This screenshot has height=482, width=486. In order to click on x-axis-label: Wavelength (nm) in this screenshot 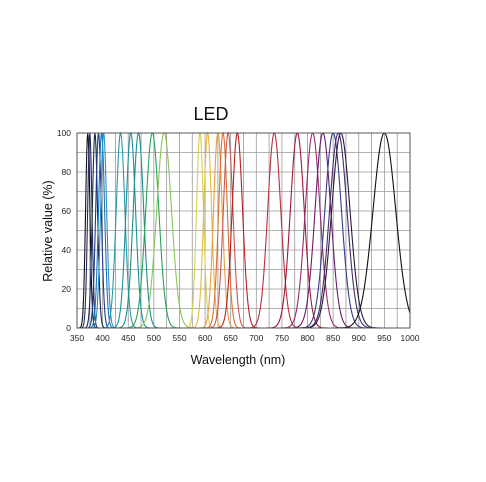, I will do `click(238, 360)`.